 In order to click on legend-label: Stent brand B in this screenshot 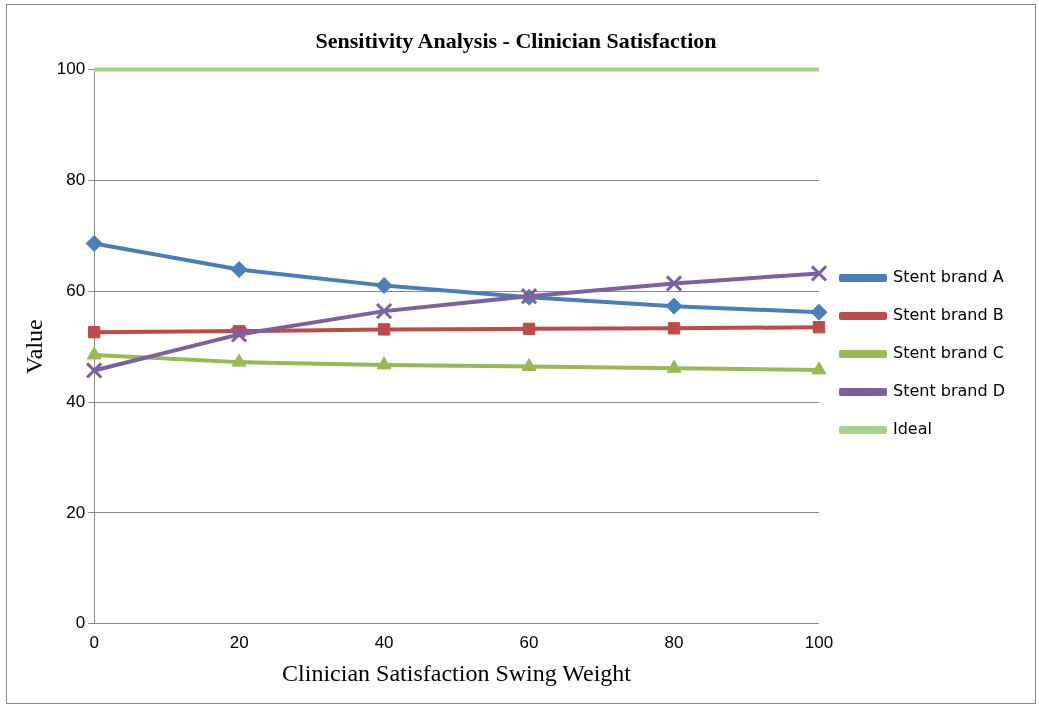, I will do `click(948, 315)`.